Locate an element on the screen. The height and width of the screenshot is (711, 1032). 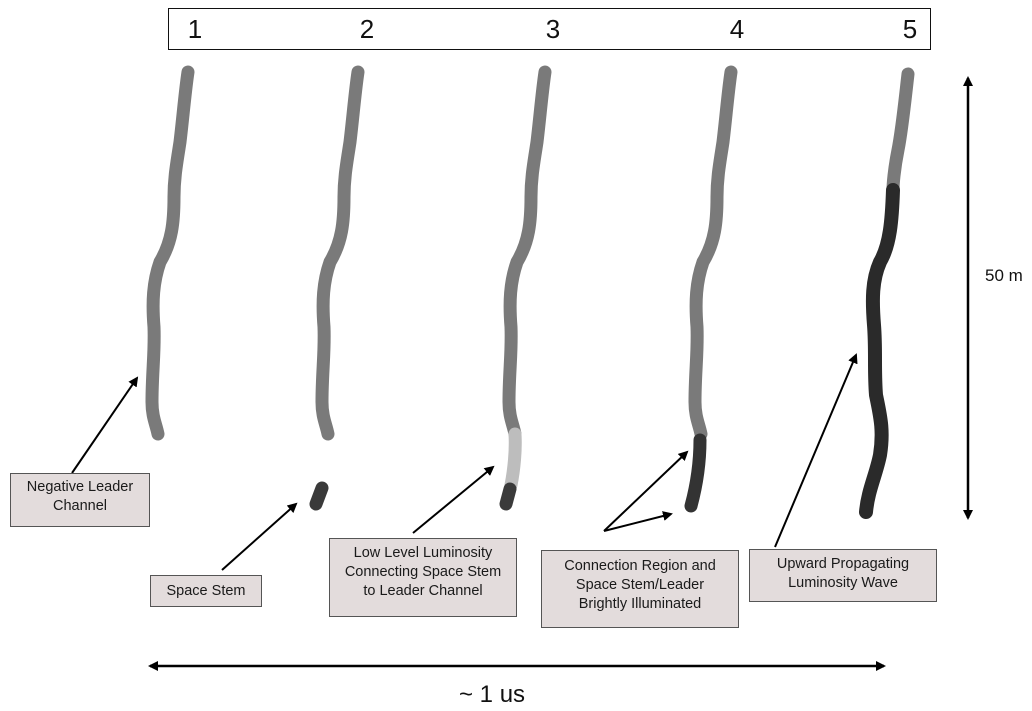
arrow-low-level is located at coordinates (453, 499).